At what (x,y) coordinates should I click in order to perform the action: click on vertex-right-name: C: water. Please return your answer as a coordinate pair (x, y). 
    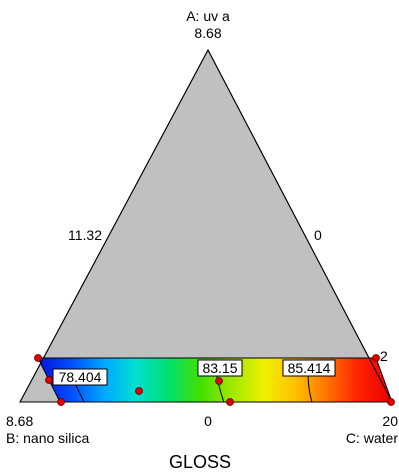
    Looking at the image, I should click on (372, 438).